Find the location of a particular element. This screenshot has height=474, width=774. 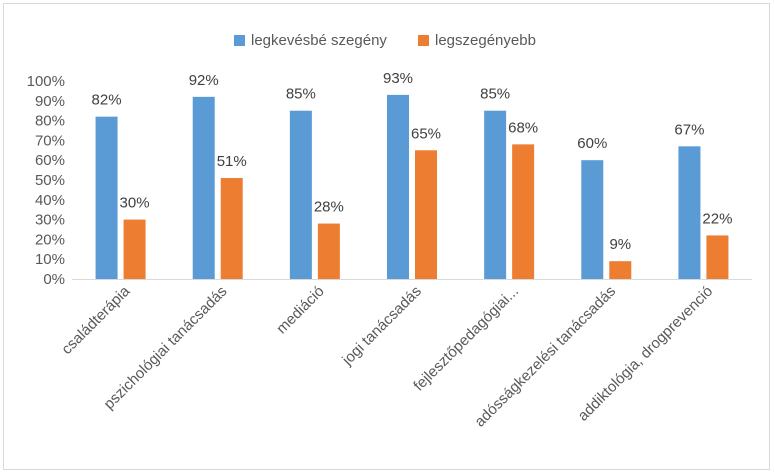

y-tick-label: 90% is located at coordinates (50, 101).